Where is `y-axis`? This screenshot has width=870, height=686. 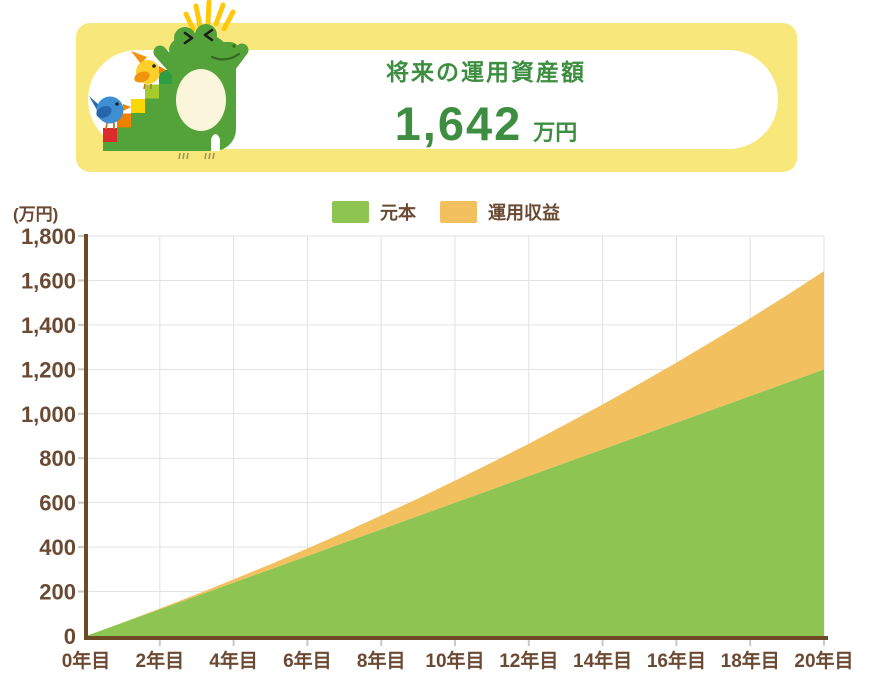 y-axis is located at coordinates (86, 437).